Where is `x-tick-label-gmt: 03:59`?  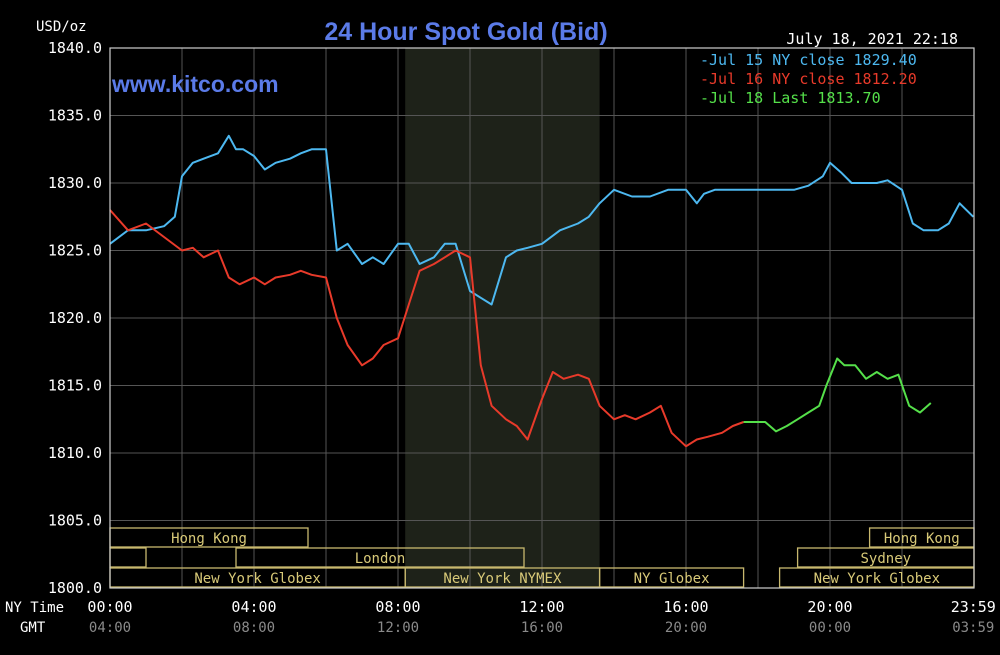
x-tick-label-gmt: 03:59 is located at coordinates (973, 628).